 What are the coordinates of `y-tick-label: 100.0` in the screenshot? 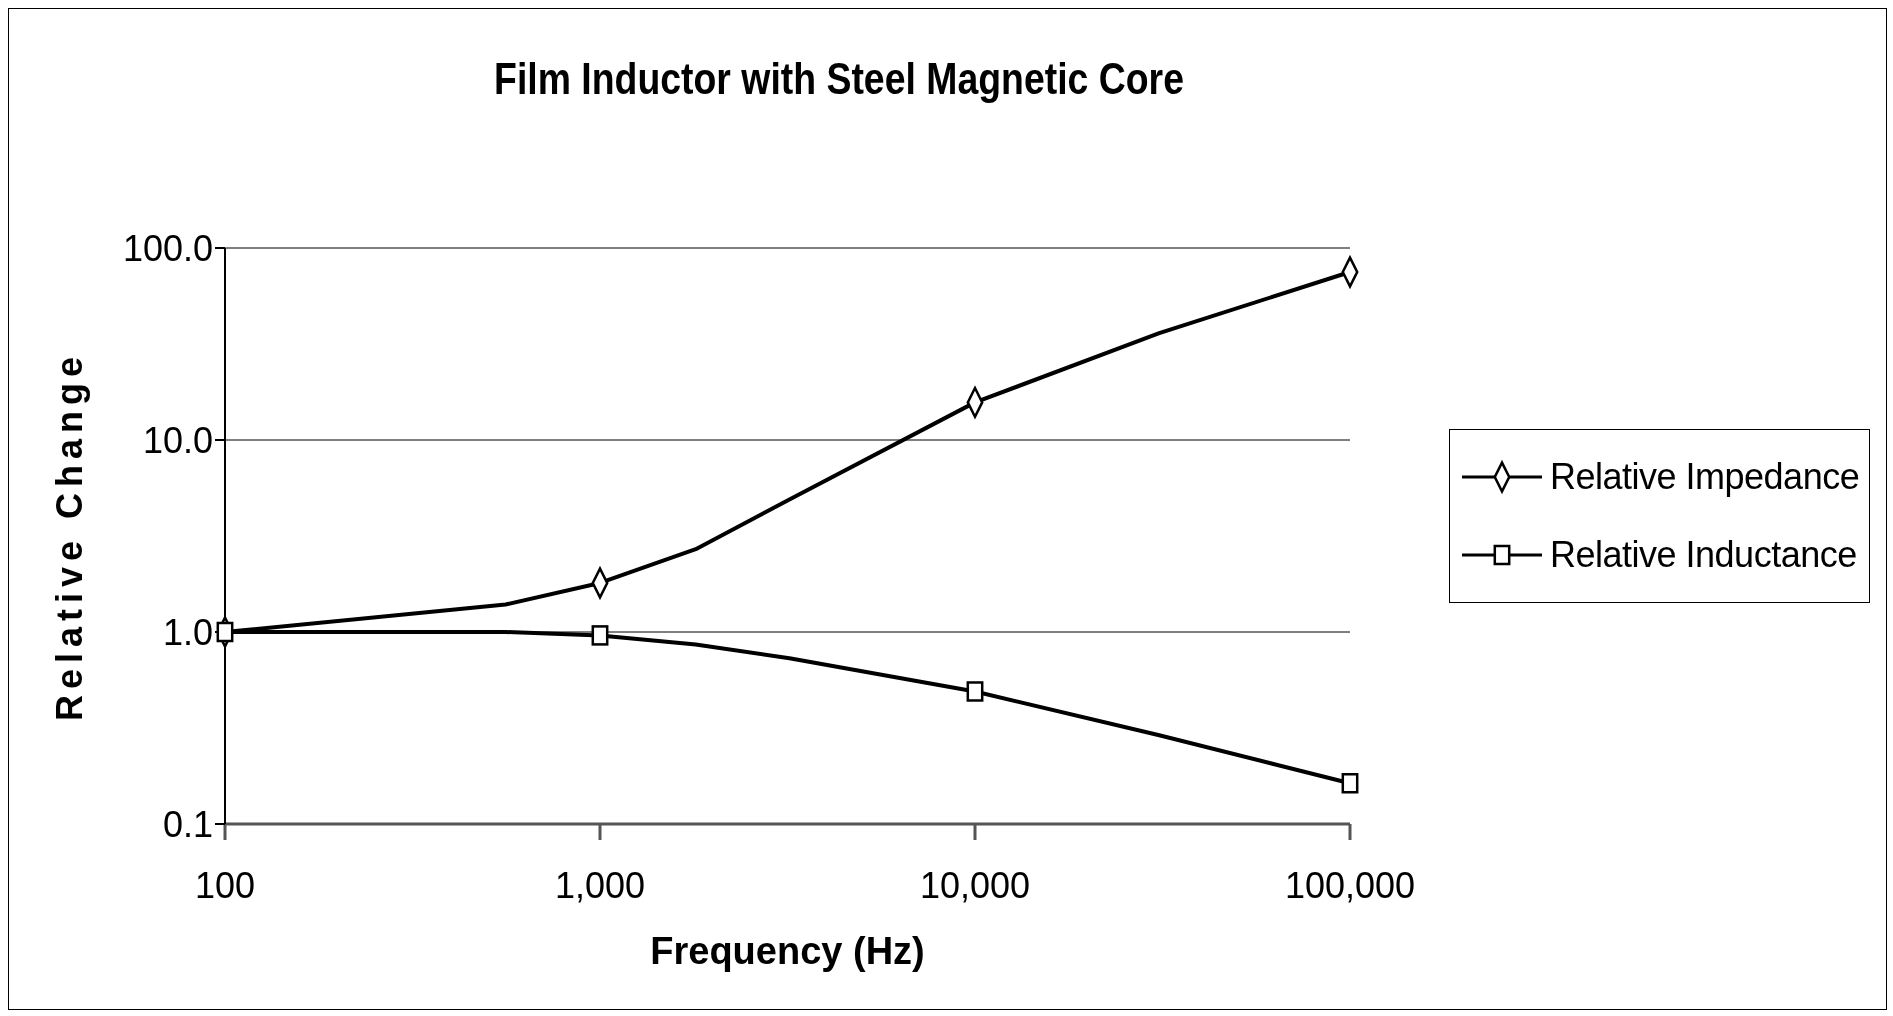 It's located at (167, 248).